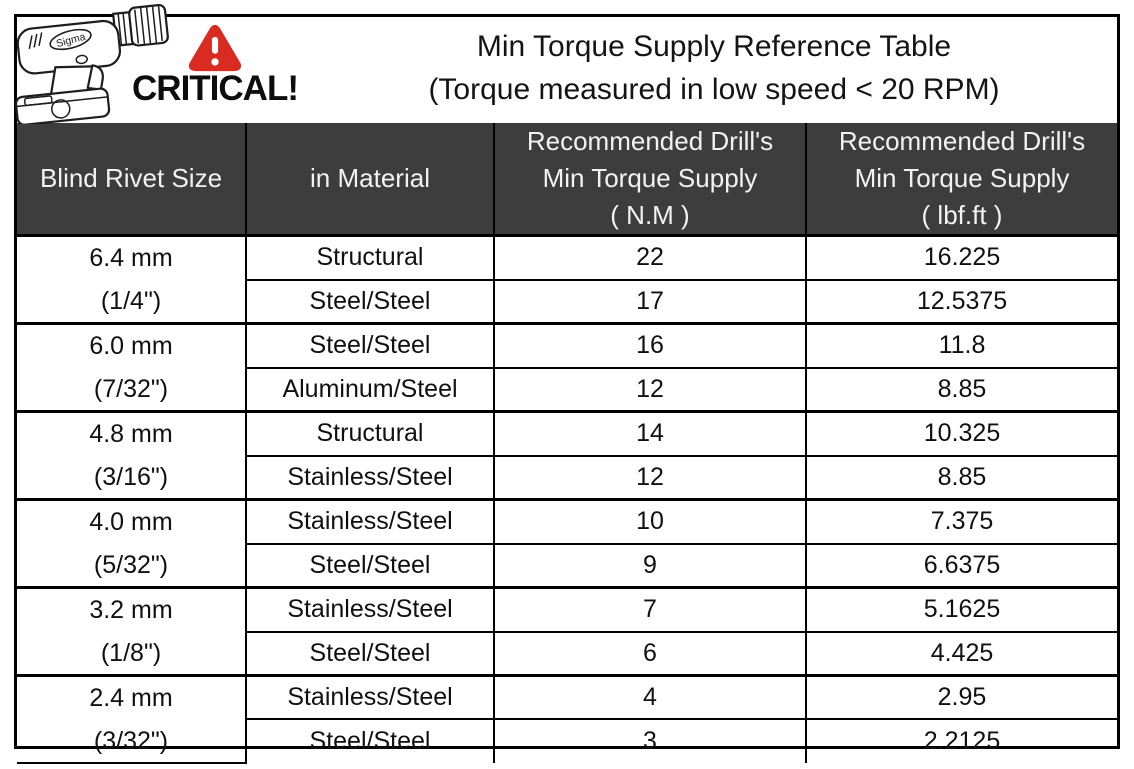  I want to click on size-mm: 4.0 mm, so click(131, 522).